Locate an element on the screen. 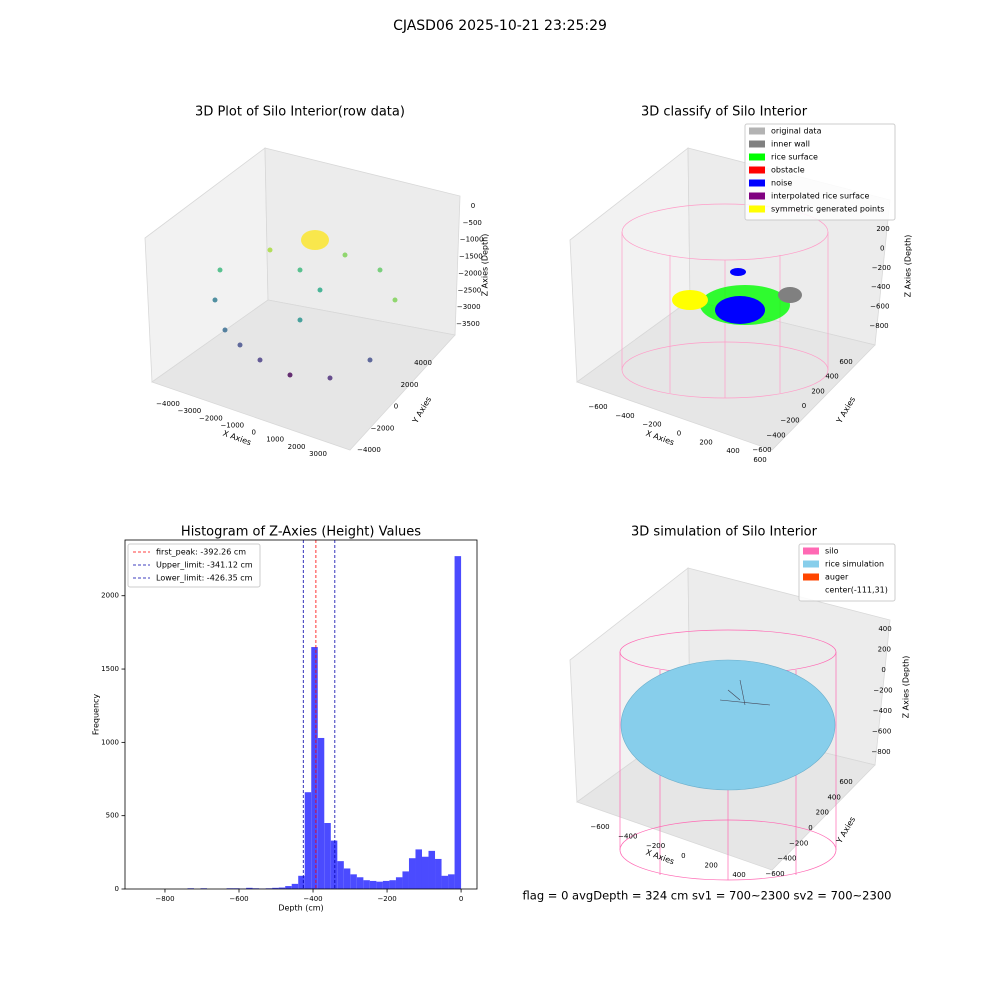 The image size is (1000, 1000). z-tick-label: −600 is located at coordinates (881, 732).